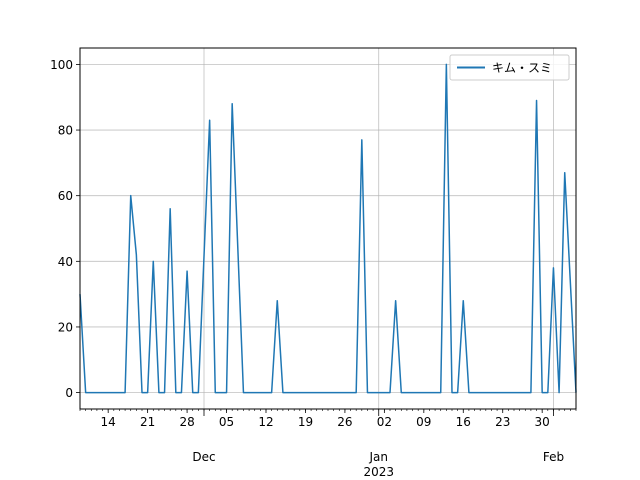 This screenshot has width=640, height=480. I want to click on legend: キム・スミ, so click(509, 67).